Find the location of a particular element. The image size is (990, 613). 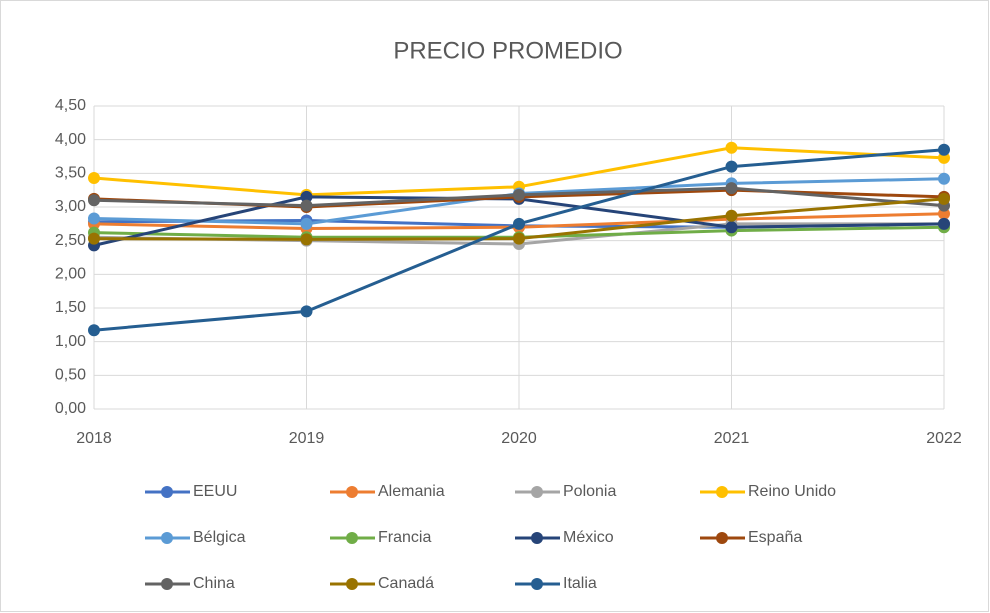

legend-label: EEUU is located at coordinates (215, 491).